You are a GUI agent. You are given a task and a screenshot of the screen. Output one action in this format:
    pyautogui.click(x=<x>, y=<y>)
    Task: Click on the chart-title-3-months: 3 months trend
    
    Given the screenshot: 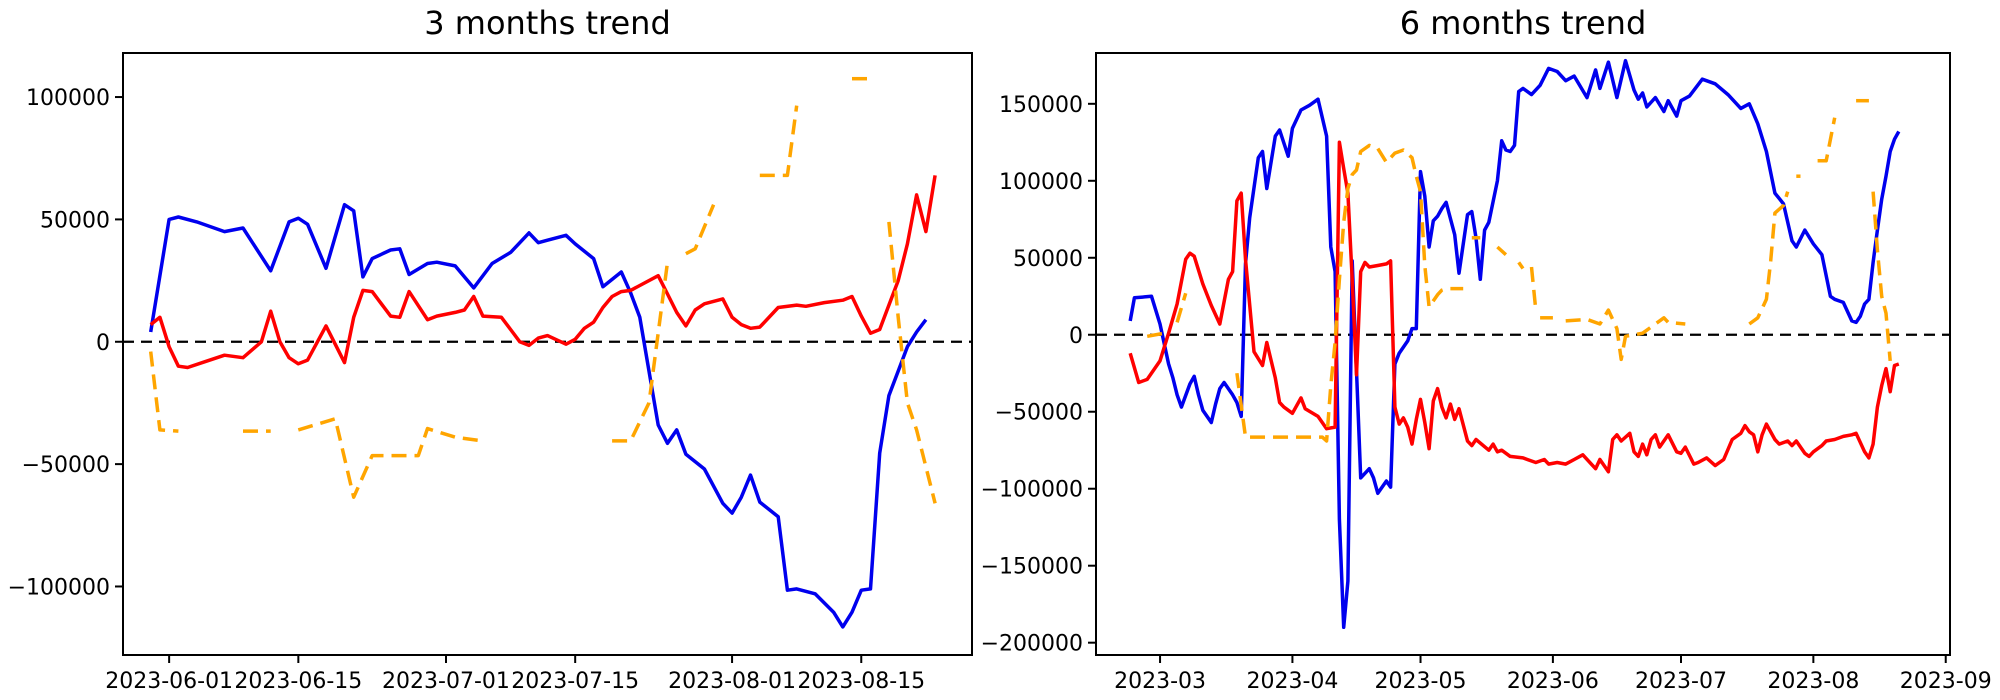 What is the action you would take?
    pyautogui.click(x=547, y=23)
    